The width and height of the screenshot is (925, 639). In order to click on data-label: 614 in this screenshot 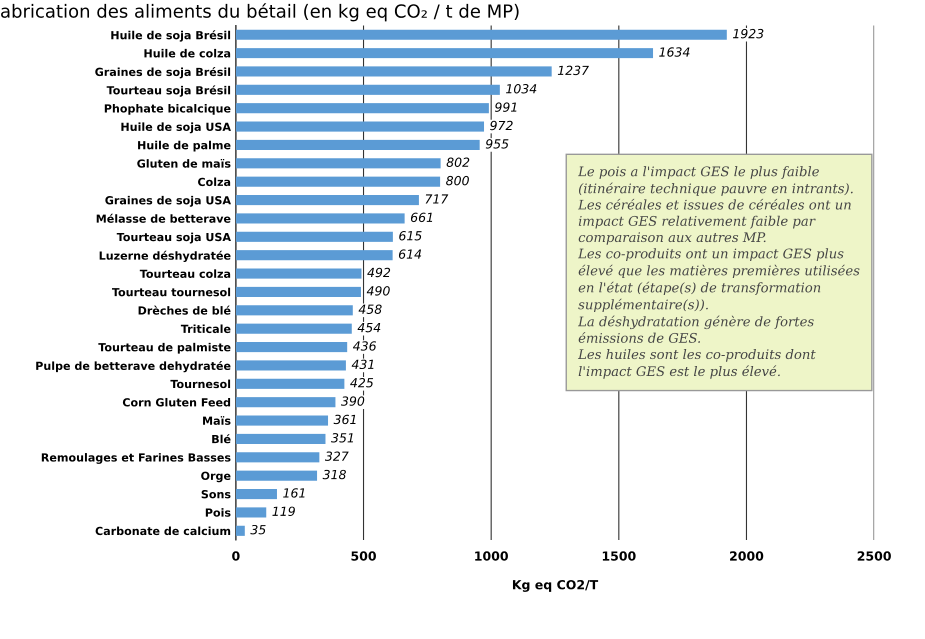, I will do `click(410, 254)`.